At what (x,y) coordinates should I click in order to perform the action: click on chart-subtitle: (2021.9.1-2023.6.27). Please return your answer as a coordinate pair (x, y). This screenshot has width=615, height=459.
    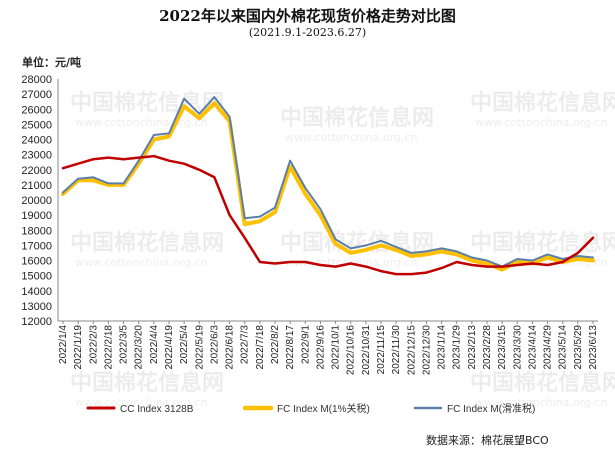
    Looking at the image, I should click on (307, 32).